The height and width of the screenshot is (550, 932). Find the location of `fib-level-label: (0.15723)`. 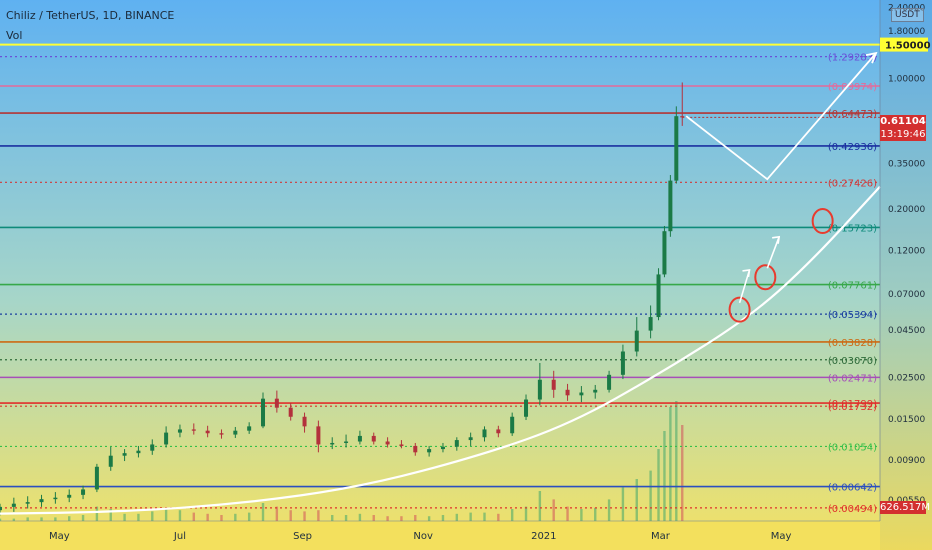

fib-level-label: (0.15723) is located at coordinates (852, 228).